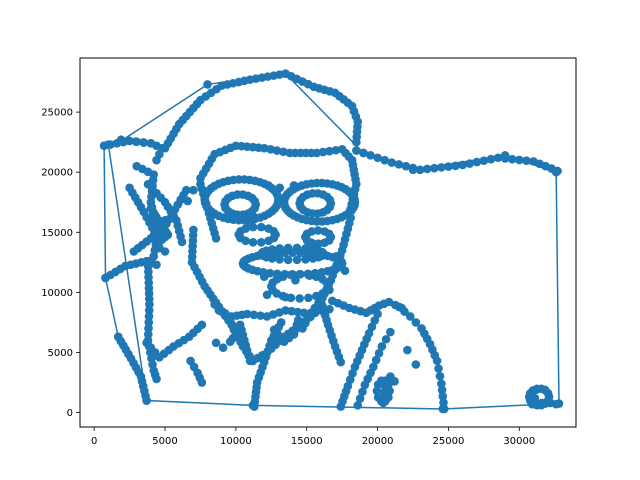 The width and height of the screenshot is (640, 480). I want to click on x-tick-label: 15000, so click(307, 441).